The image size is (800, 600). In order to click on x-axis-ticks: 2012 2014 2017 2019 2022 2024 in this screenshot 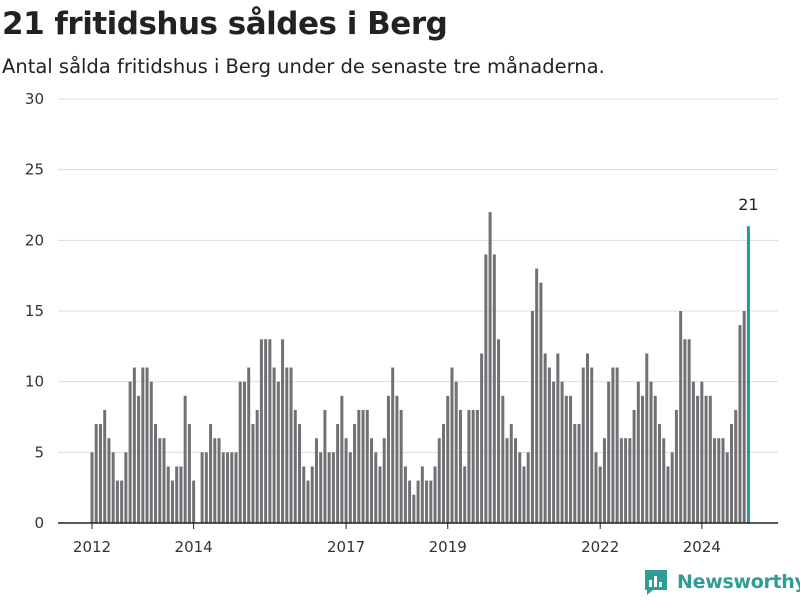, I will do `click(397, 539)`.